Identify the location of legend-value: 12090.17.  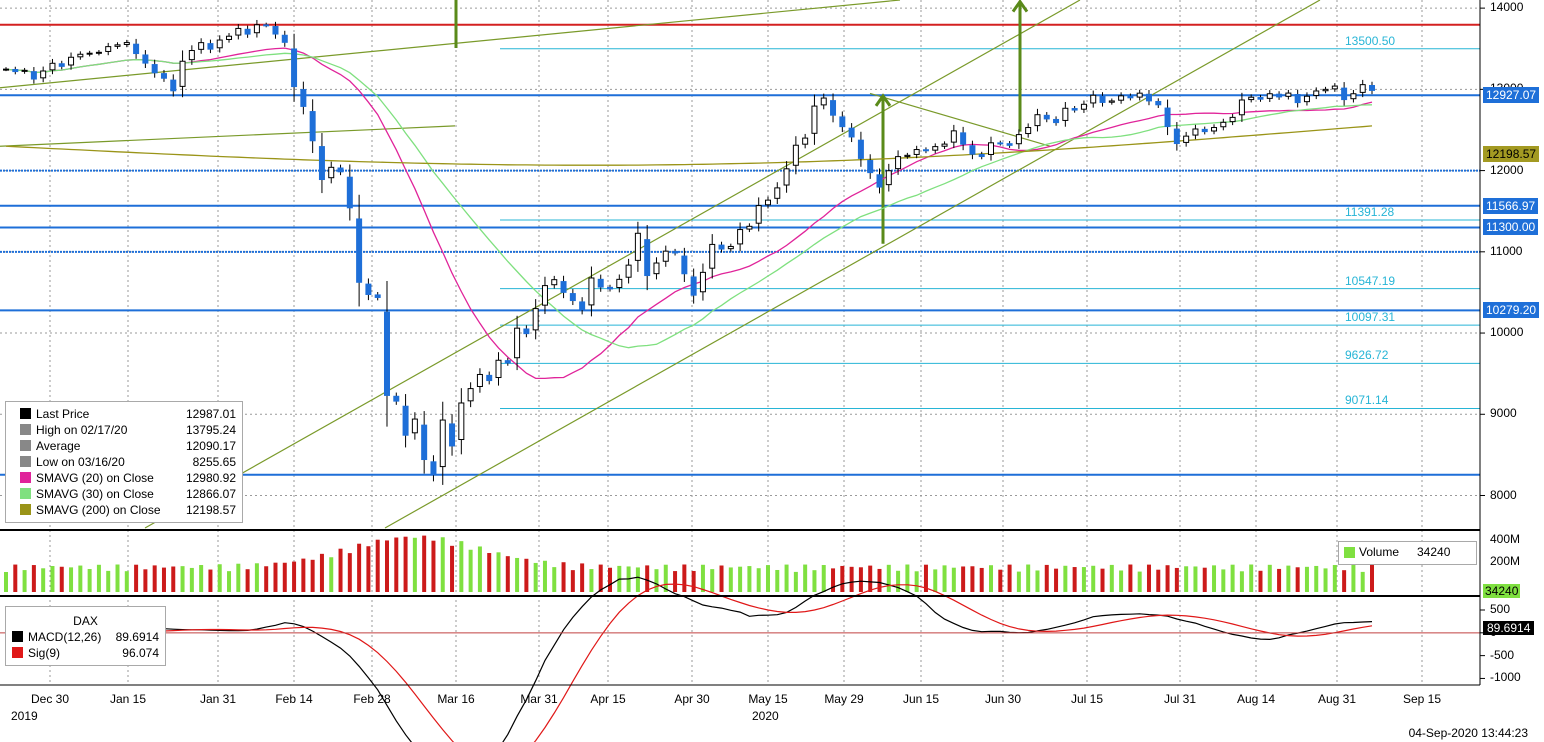
(210, 446).